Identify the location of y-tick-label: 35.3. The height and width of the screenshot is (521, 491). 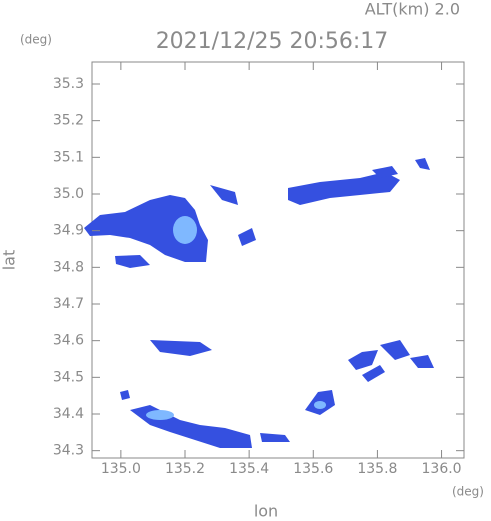
(68, 84).